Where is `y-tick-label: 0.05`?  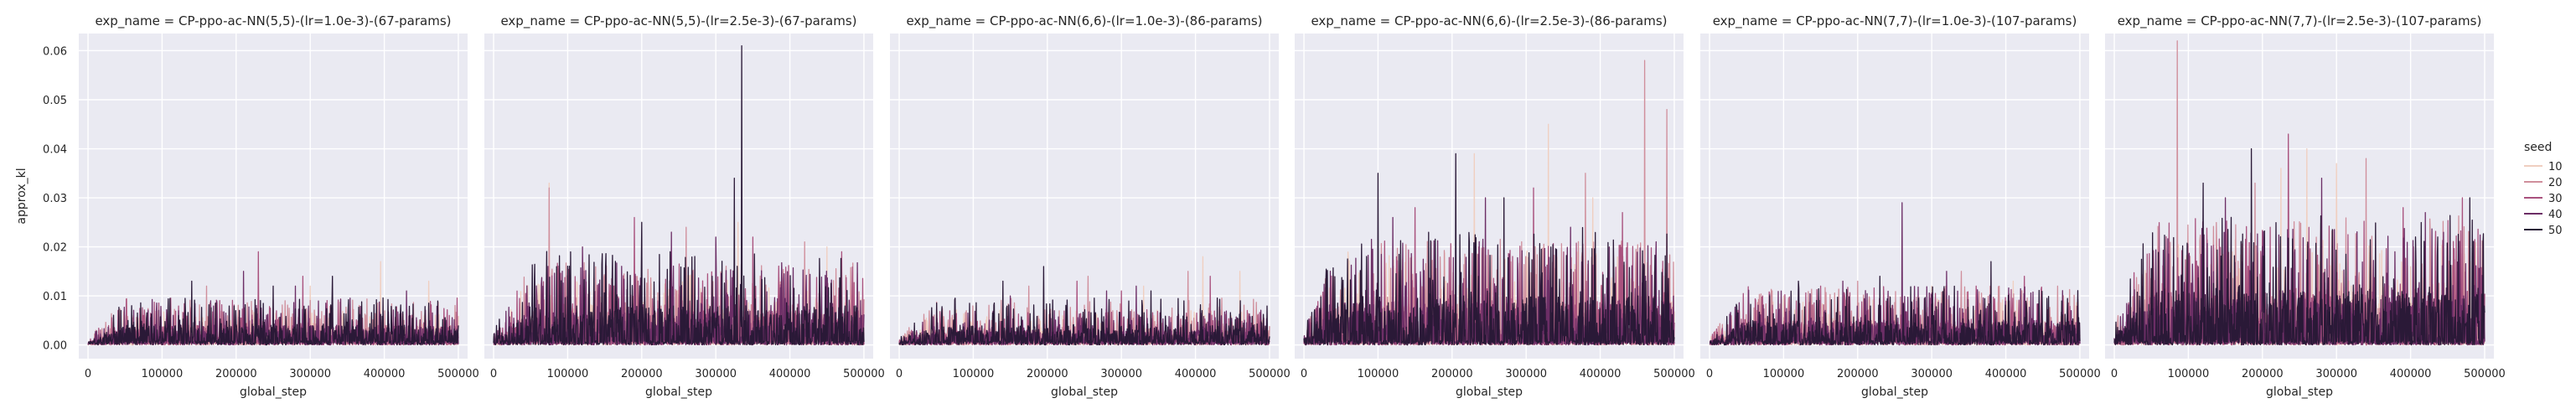
y-tick-label: 0.05 is located at coordinates (55, 101).